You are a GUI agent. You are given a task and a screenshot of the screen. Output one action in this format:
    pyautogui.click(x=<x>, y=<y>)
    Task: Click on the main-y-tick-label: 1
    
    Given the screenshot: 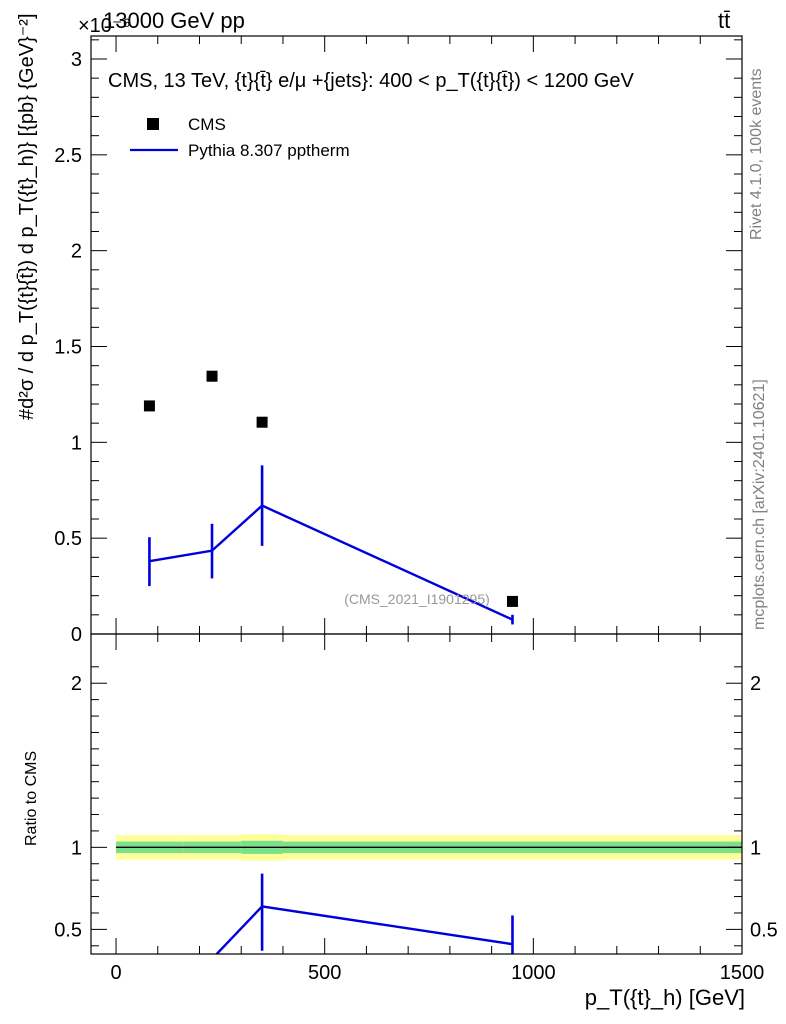 What is the action you would take?
    pyautogui.click(x=76, y=443)
    